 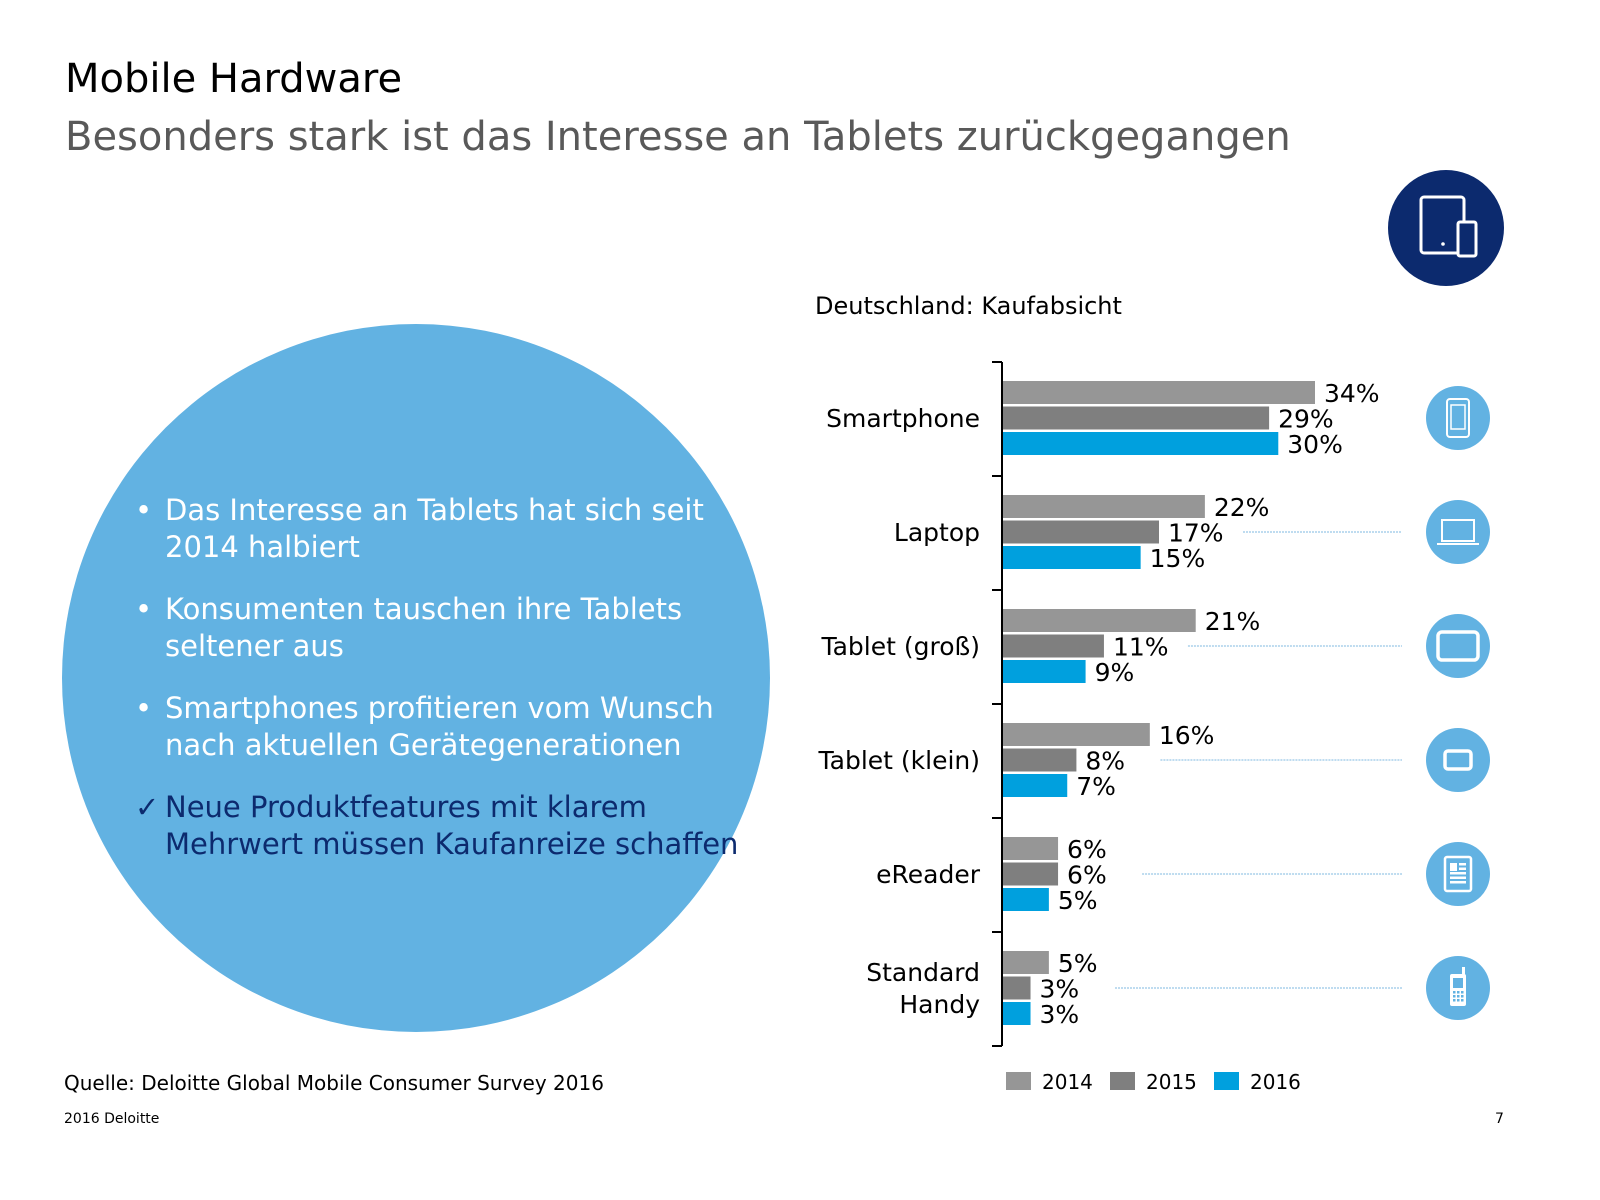 What do you see at coordinates (1242, 507) in the screenshot?
I see `value-label: 22%` at bounding box center [1242, 507].